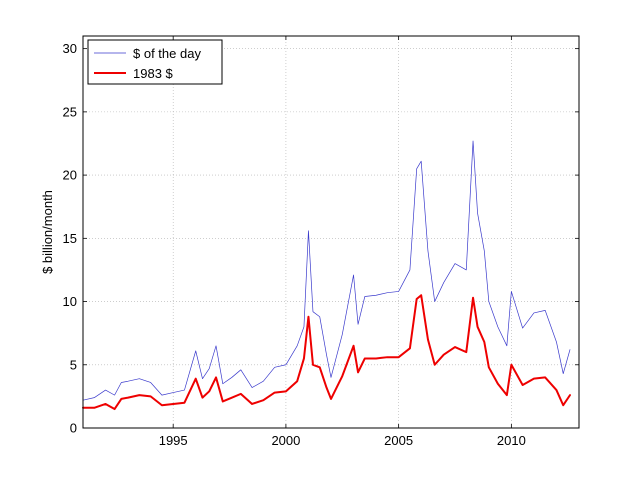  I want to click on legend-label-2: 1983 $, so click(153, 73).